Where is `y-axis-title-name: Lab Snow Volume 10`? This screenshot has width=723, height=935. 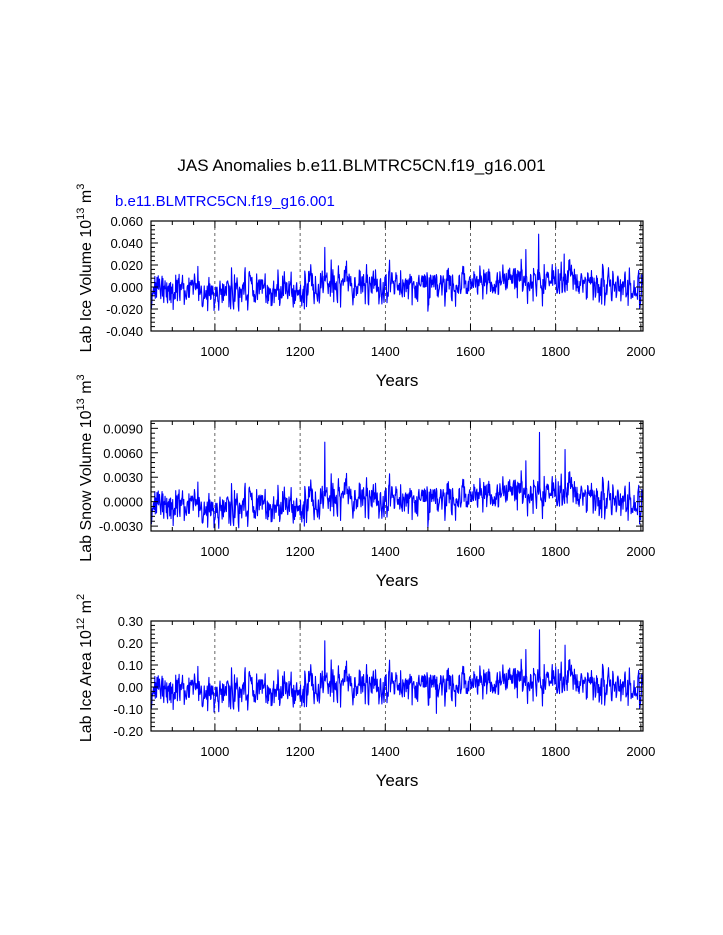
y-axis-title-name: Lab Snow Volume 10 is located at coordinates (86, 485).